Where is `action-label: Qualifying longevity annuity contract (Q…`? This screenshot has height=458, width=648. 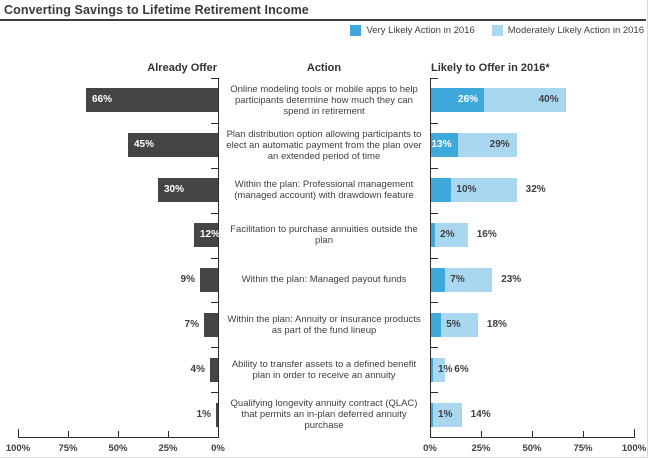
action-label: Qualifying longevity annuity contract (Q… is located at coordinates (324, 415).